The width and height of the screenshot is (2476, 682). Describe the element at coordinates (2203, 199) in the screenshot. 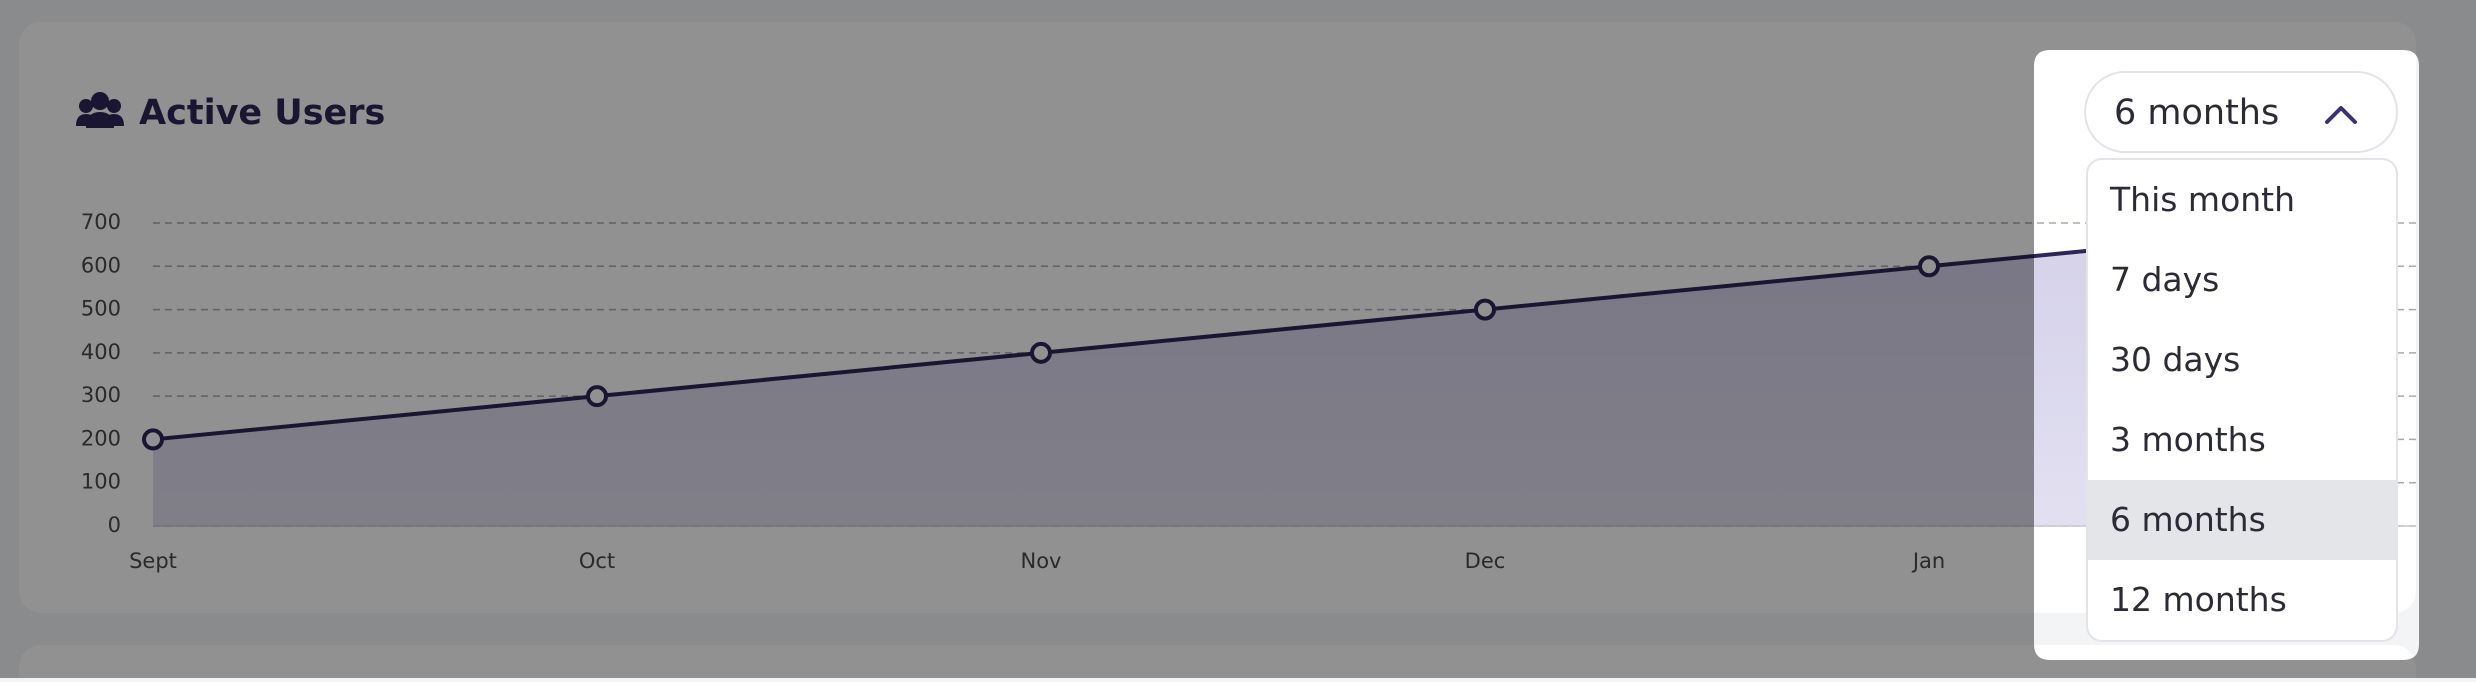

I see `dropdown-option: This month` at that location.